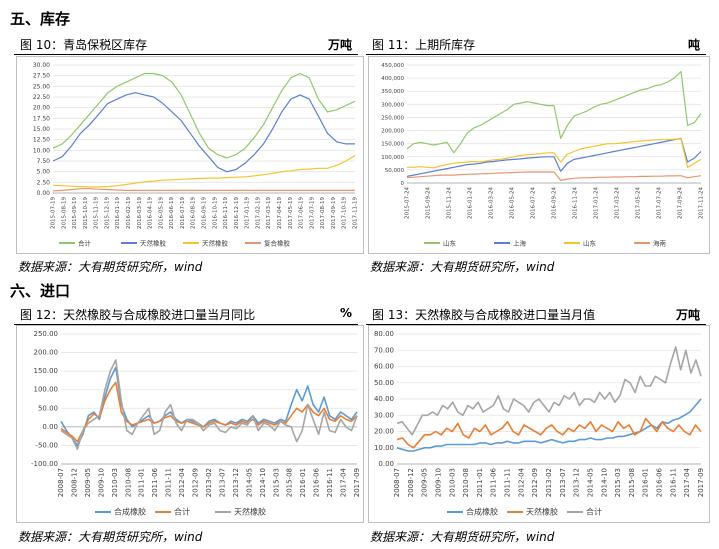 The height and width of the screenshot is (549, 719). Describe the element at coordinates (86, 213) in the screenshot. I see `x-tick-label: 2015-10-19` at that location.